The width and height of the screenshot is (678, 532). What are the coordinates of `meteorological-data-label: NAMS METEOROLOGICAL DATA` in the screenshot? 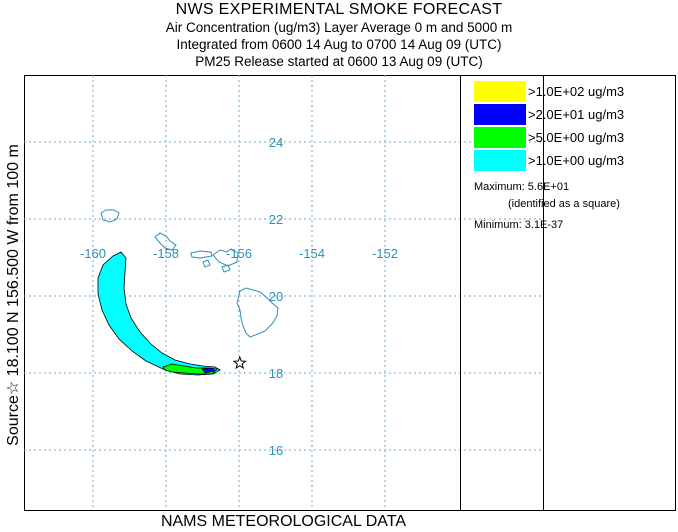 It's located at (283, 521).